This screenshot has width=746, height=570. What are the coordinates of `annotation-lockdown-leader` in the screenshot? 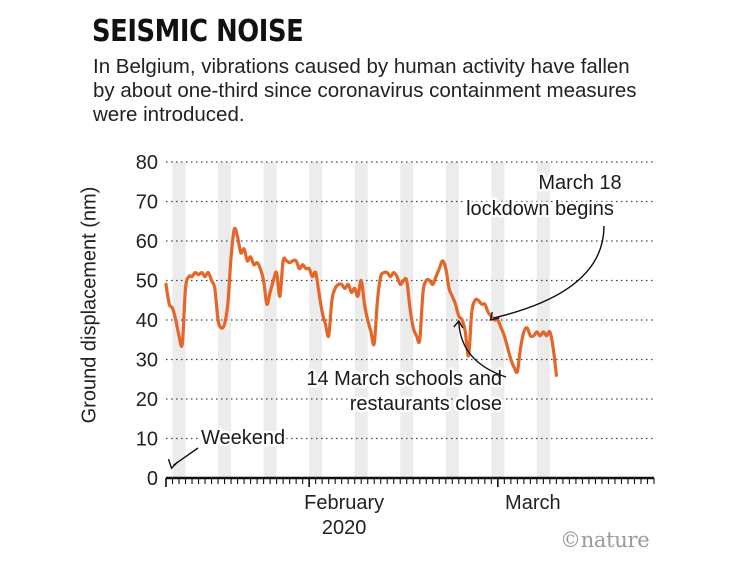 It's located at (549, 272).